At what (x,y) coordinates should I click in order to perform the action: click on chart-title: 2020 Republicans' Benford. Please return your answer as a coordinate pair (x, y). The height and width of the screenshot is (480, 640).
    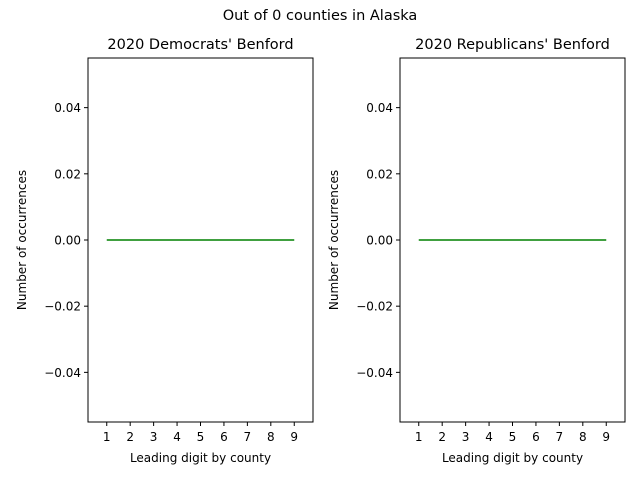
    Looking at the image, I should click on (512, 45).